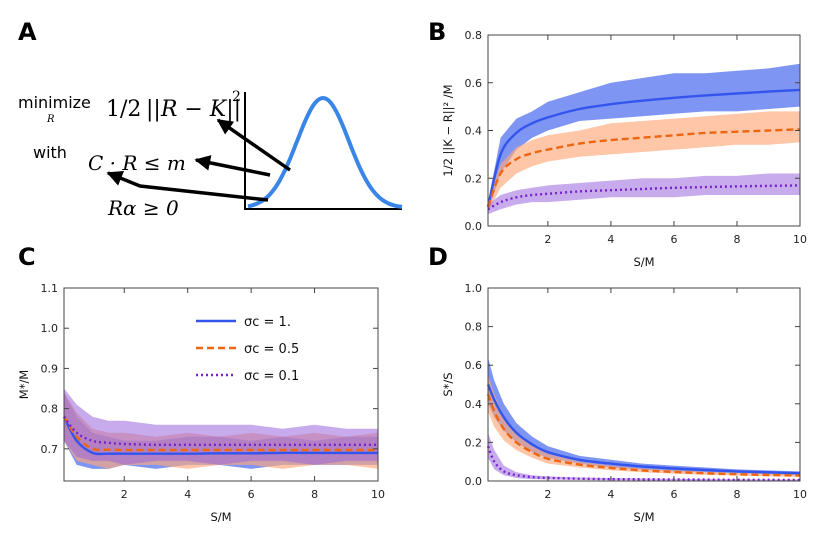  What do you see at coordinates (547, 494) in the screenshot?
I see `panel-d-xtick-label: 2` at bounding box center [547, 494].